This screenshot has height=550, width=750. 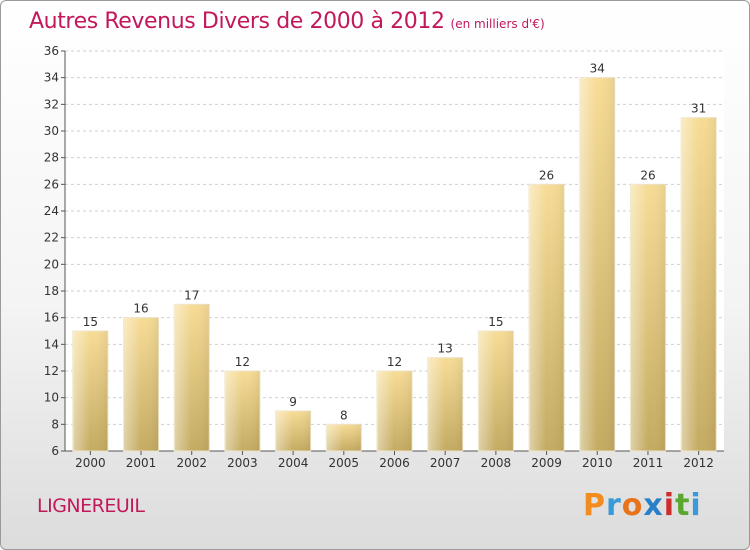 I want to click on x-tick-label: 2011, so click(x=648, y=463).